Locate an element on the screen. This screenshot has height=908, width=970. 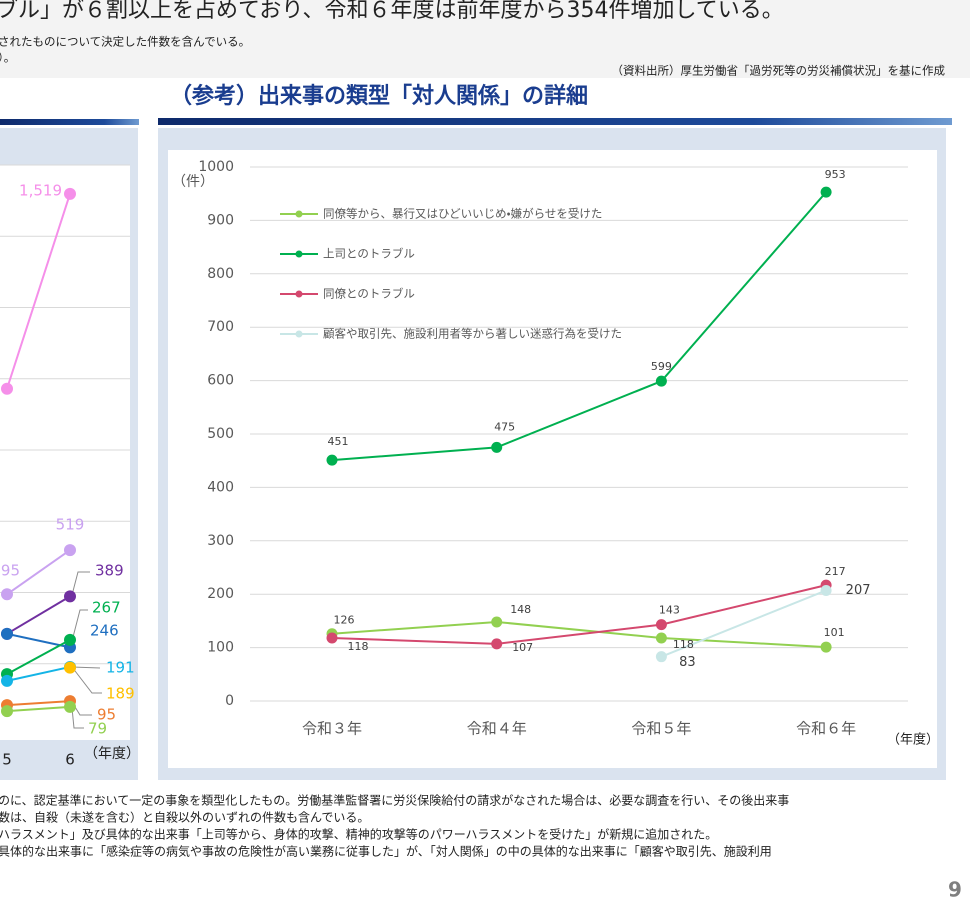
y-tick-label: 500 is located at coordinates (220, 434).